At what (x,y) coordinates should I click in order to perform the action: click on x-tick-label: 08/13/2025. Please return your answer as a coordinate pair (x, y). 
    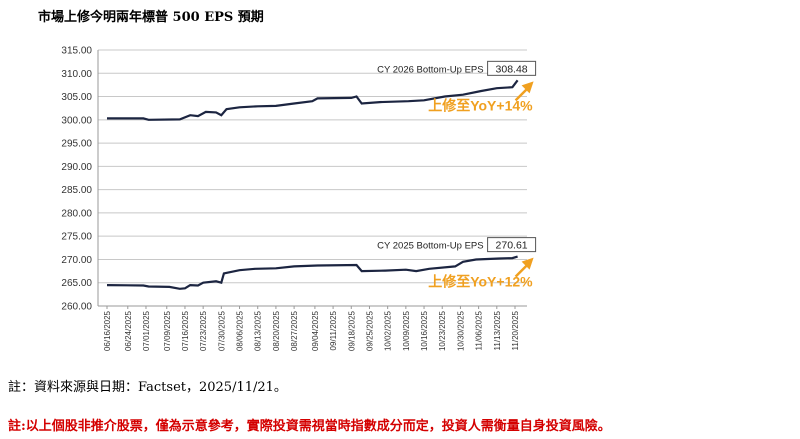
    Looking at the image, I should click on (258, 330).